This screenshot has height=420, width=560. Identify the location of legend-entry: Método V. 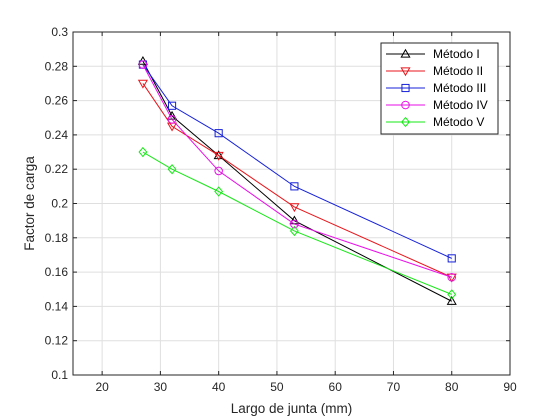
(435, 122).